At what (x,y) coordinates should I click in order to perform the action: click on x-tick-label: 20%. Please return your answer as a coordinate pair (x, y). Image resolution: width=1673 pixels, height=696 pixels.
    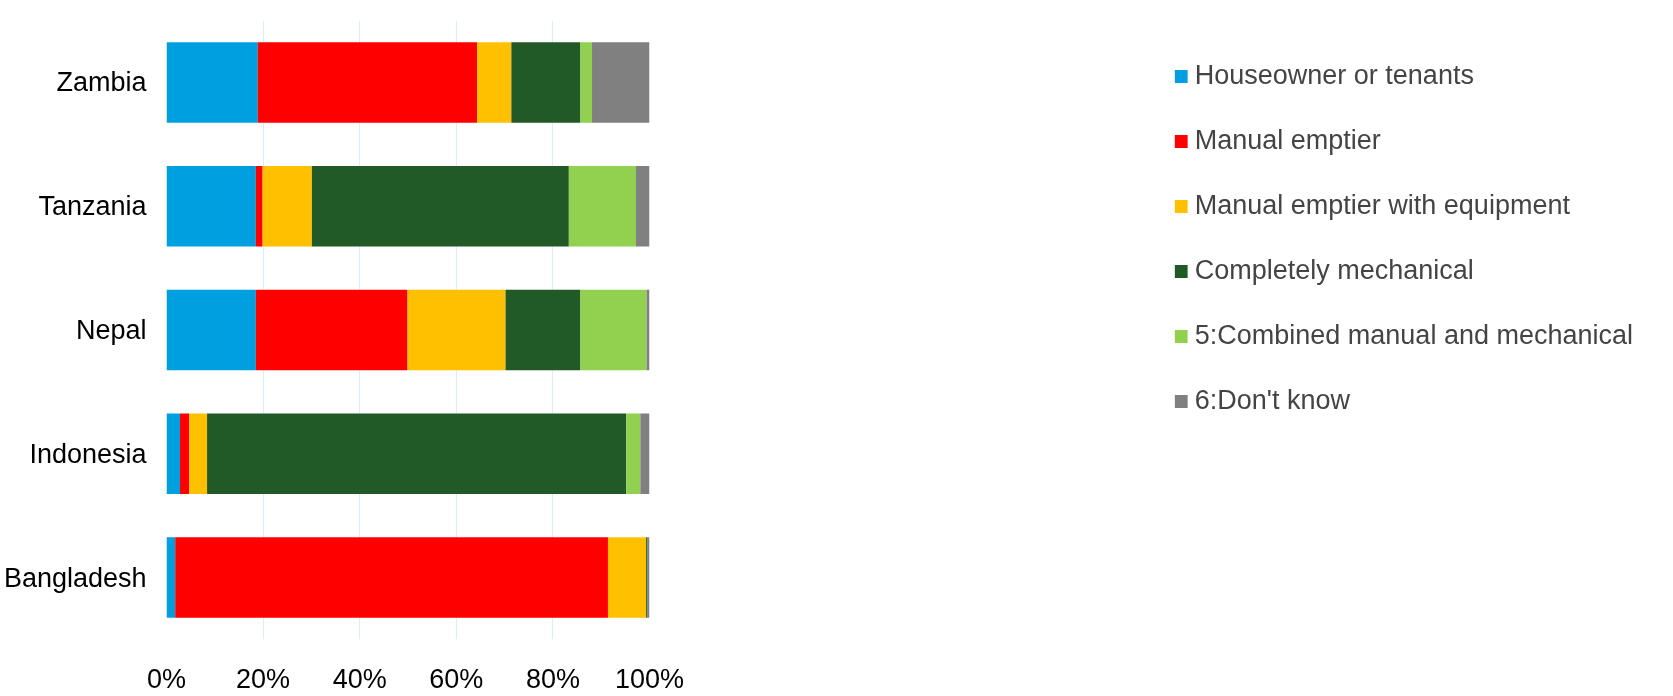
    Looking at the image, I should click on (263, 678).